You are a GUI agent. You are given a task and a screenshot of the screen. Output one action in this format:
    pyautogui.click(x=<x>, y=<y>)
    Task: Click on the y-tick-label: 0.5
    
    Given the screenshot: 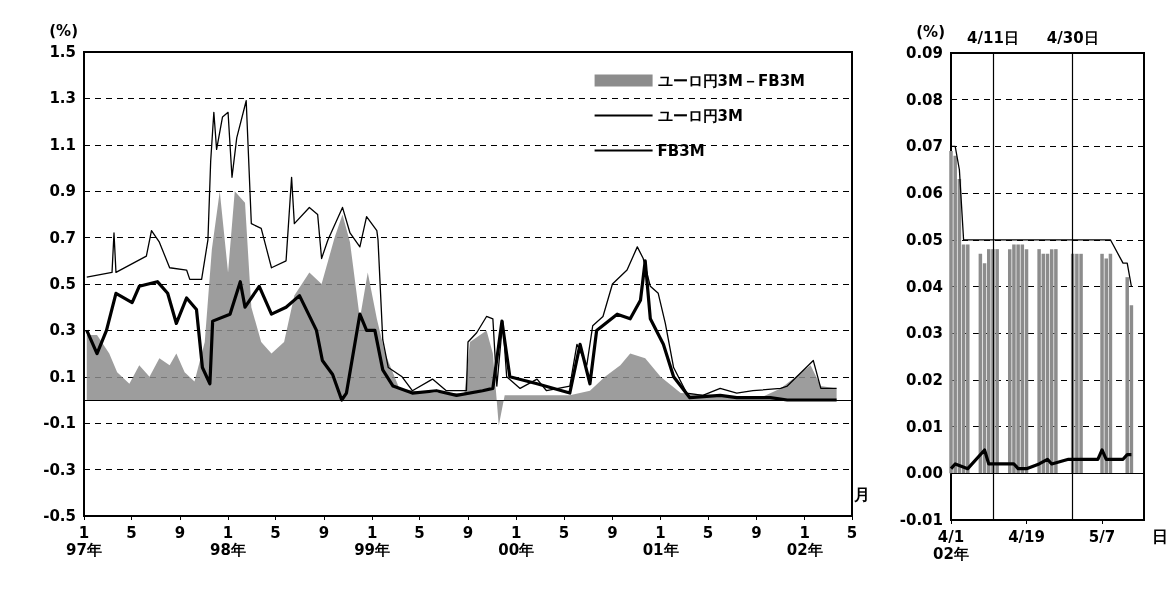 What is the action you would take?
    pyautogui.click(x=62, y=284)
    